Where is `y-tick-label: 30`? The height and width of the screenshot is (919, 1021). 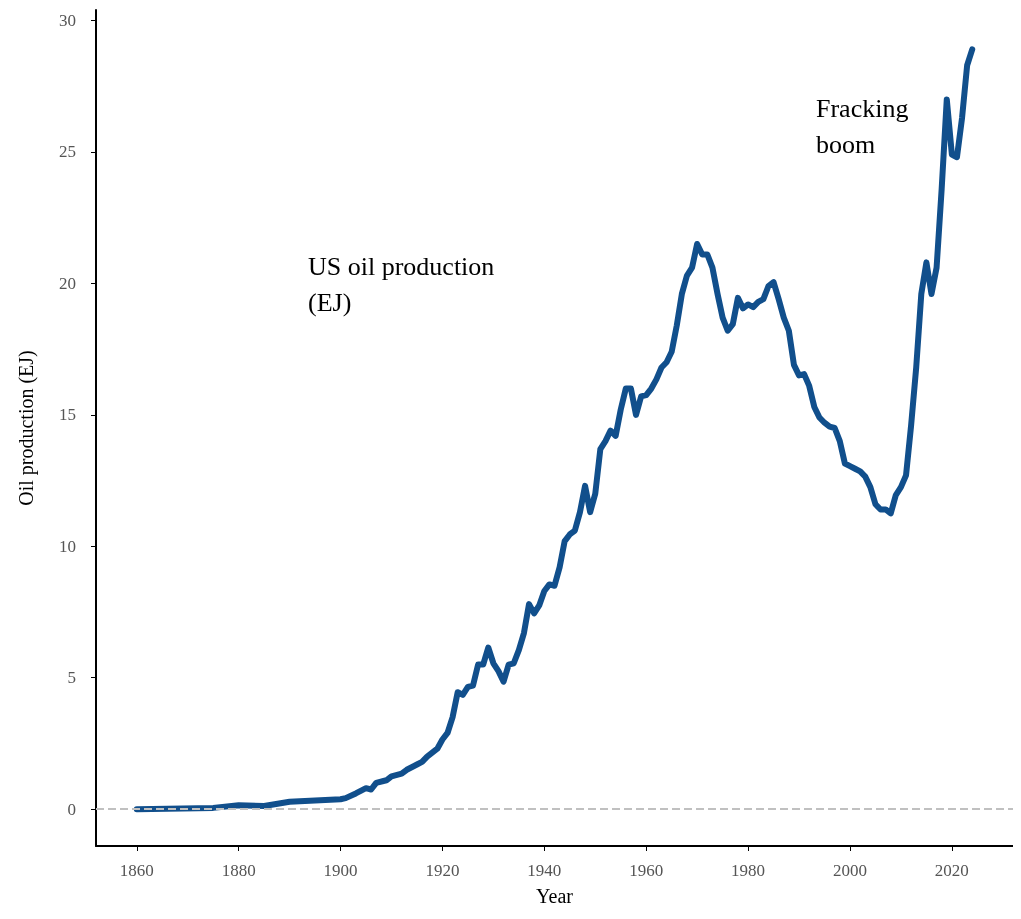 y-tick-label: 30 is located at coordinates (67, 21).